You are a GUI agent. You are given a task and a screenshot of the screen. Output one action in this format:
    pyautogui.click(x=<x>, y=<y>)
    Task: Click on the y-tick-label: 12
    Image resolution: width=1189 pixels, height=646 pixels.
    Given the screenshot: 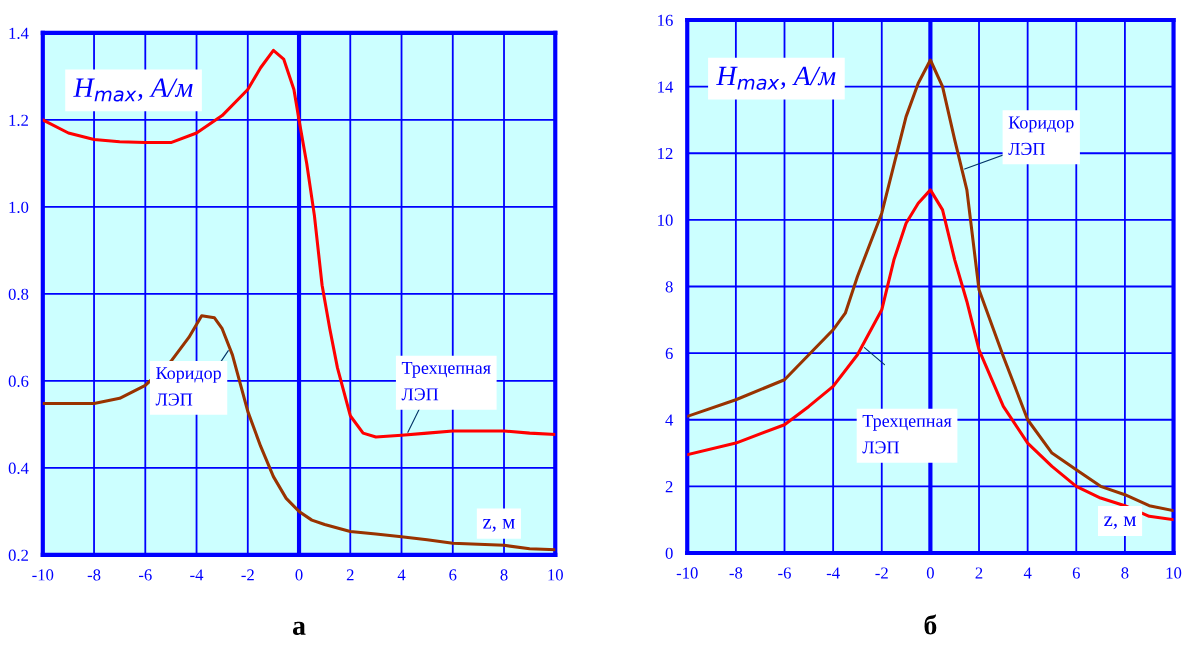 What is the action you would take?
    pyautogui.click(x=665, y=154)
    